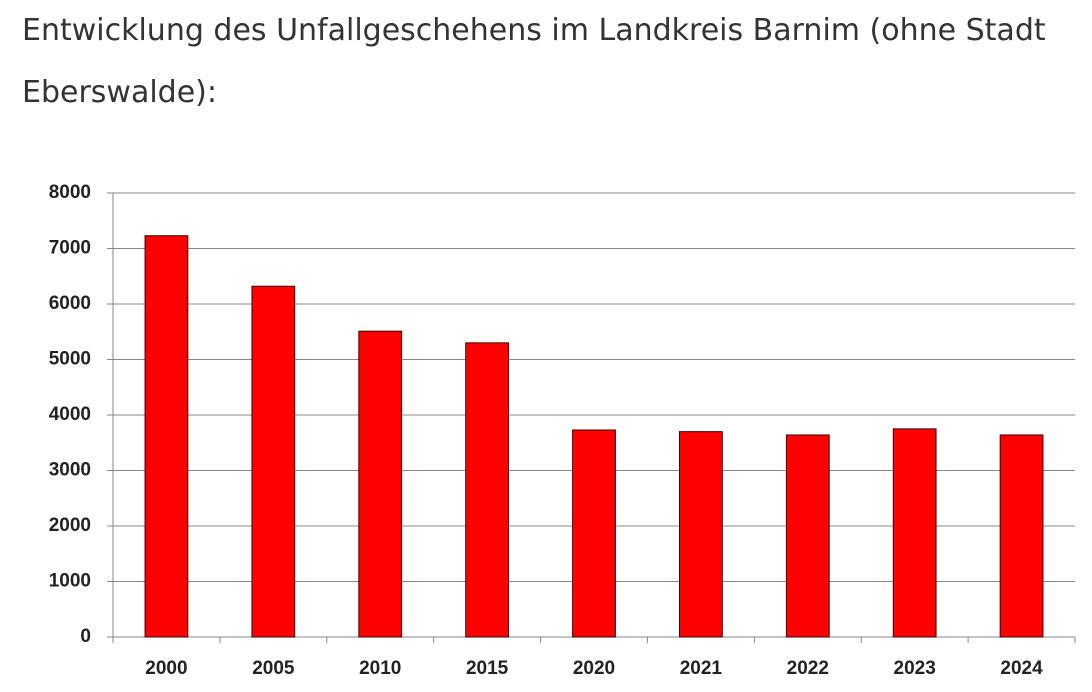  I want to click on y-tick-label: 5000, so click(70, 359).